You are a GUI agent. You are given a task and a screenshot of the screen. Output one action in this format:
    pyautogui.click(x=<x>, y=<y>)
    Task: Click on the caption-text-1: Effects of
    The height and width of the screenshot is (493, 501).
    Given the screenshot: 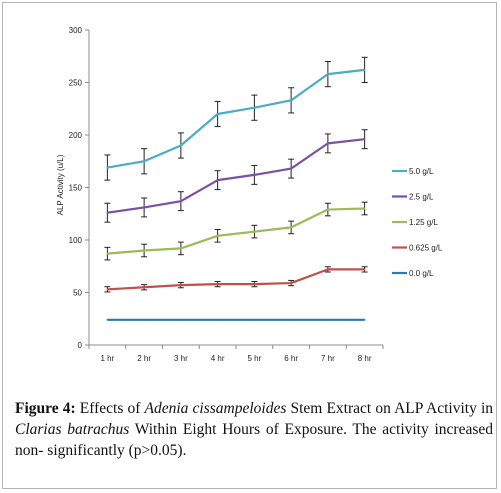 What is the action you would take?
    pyautogui.click(x=110, y=408)
    